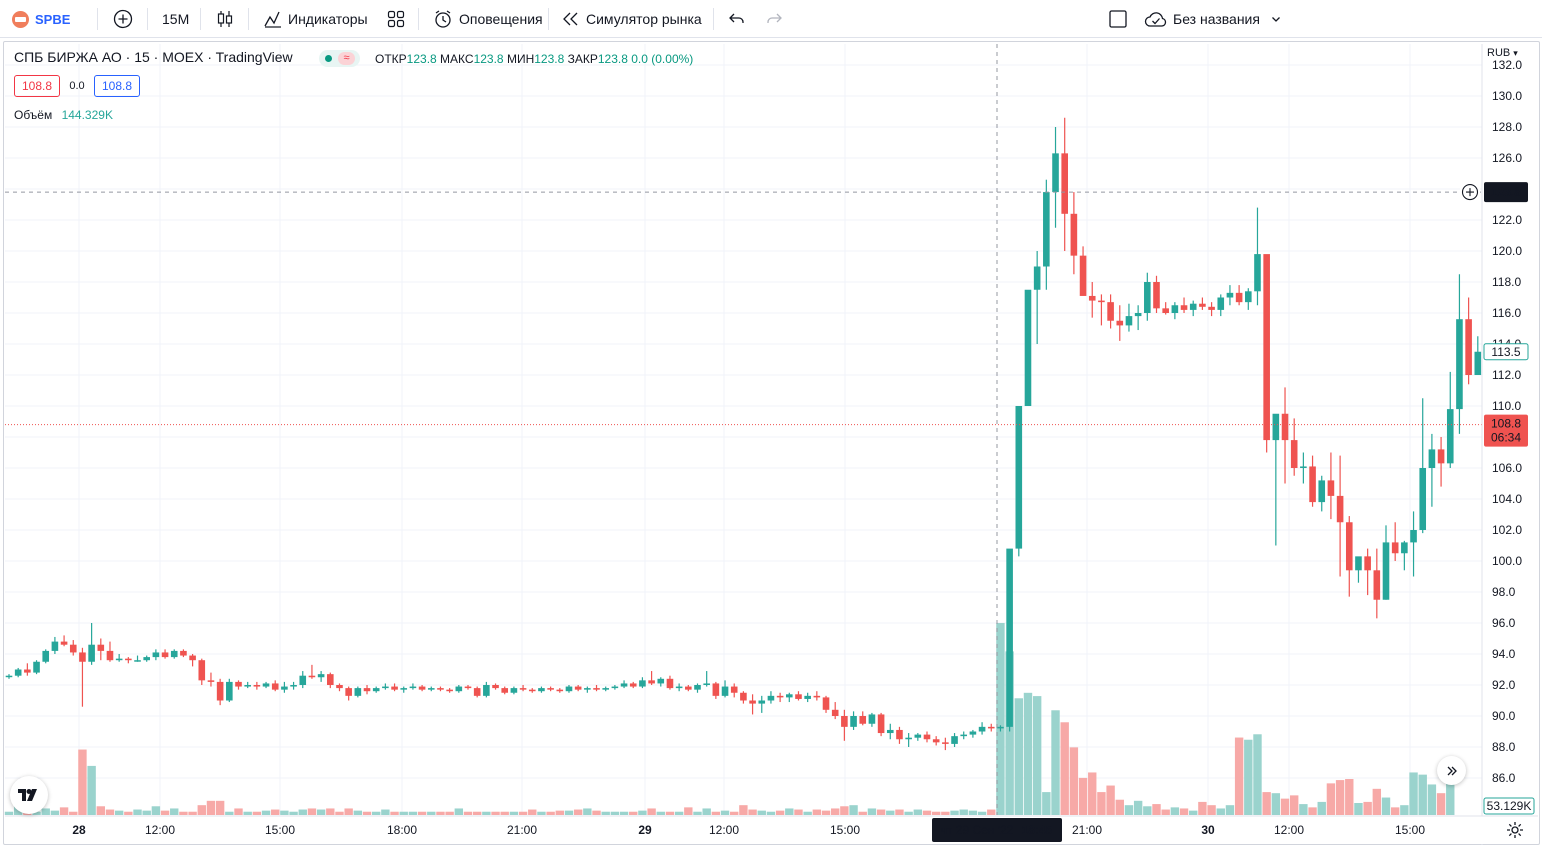 The width and height of the screenshot is (1542, 846). I want to click on countdown-label: 06:34, so click(1506, 438).